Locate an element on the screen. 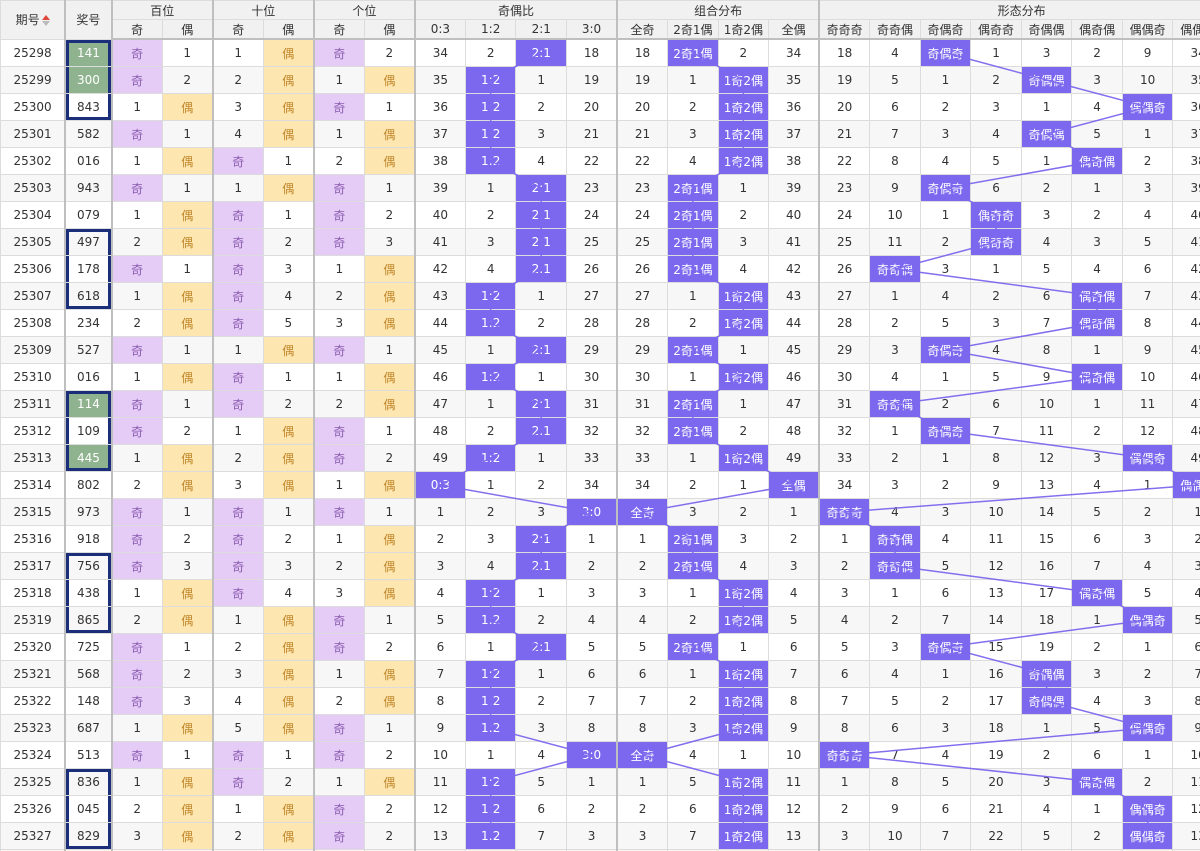 The width and height of the screenshot is (1200, 851). predict-label: 预选行1 is located at coordinates (33, 850).